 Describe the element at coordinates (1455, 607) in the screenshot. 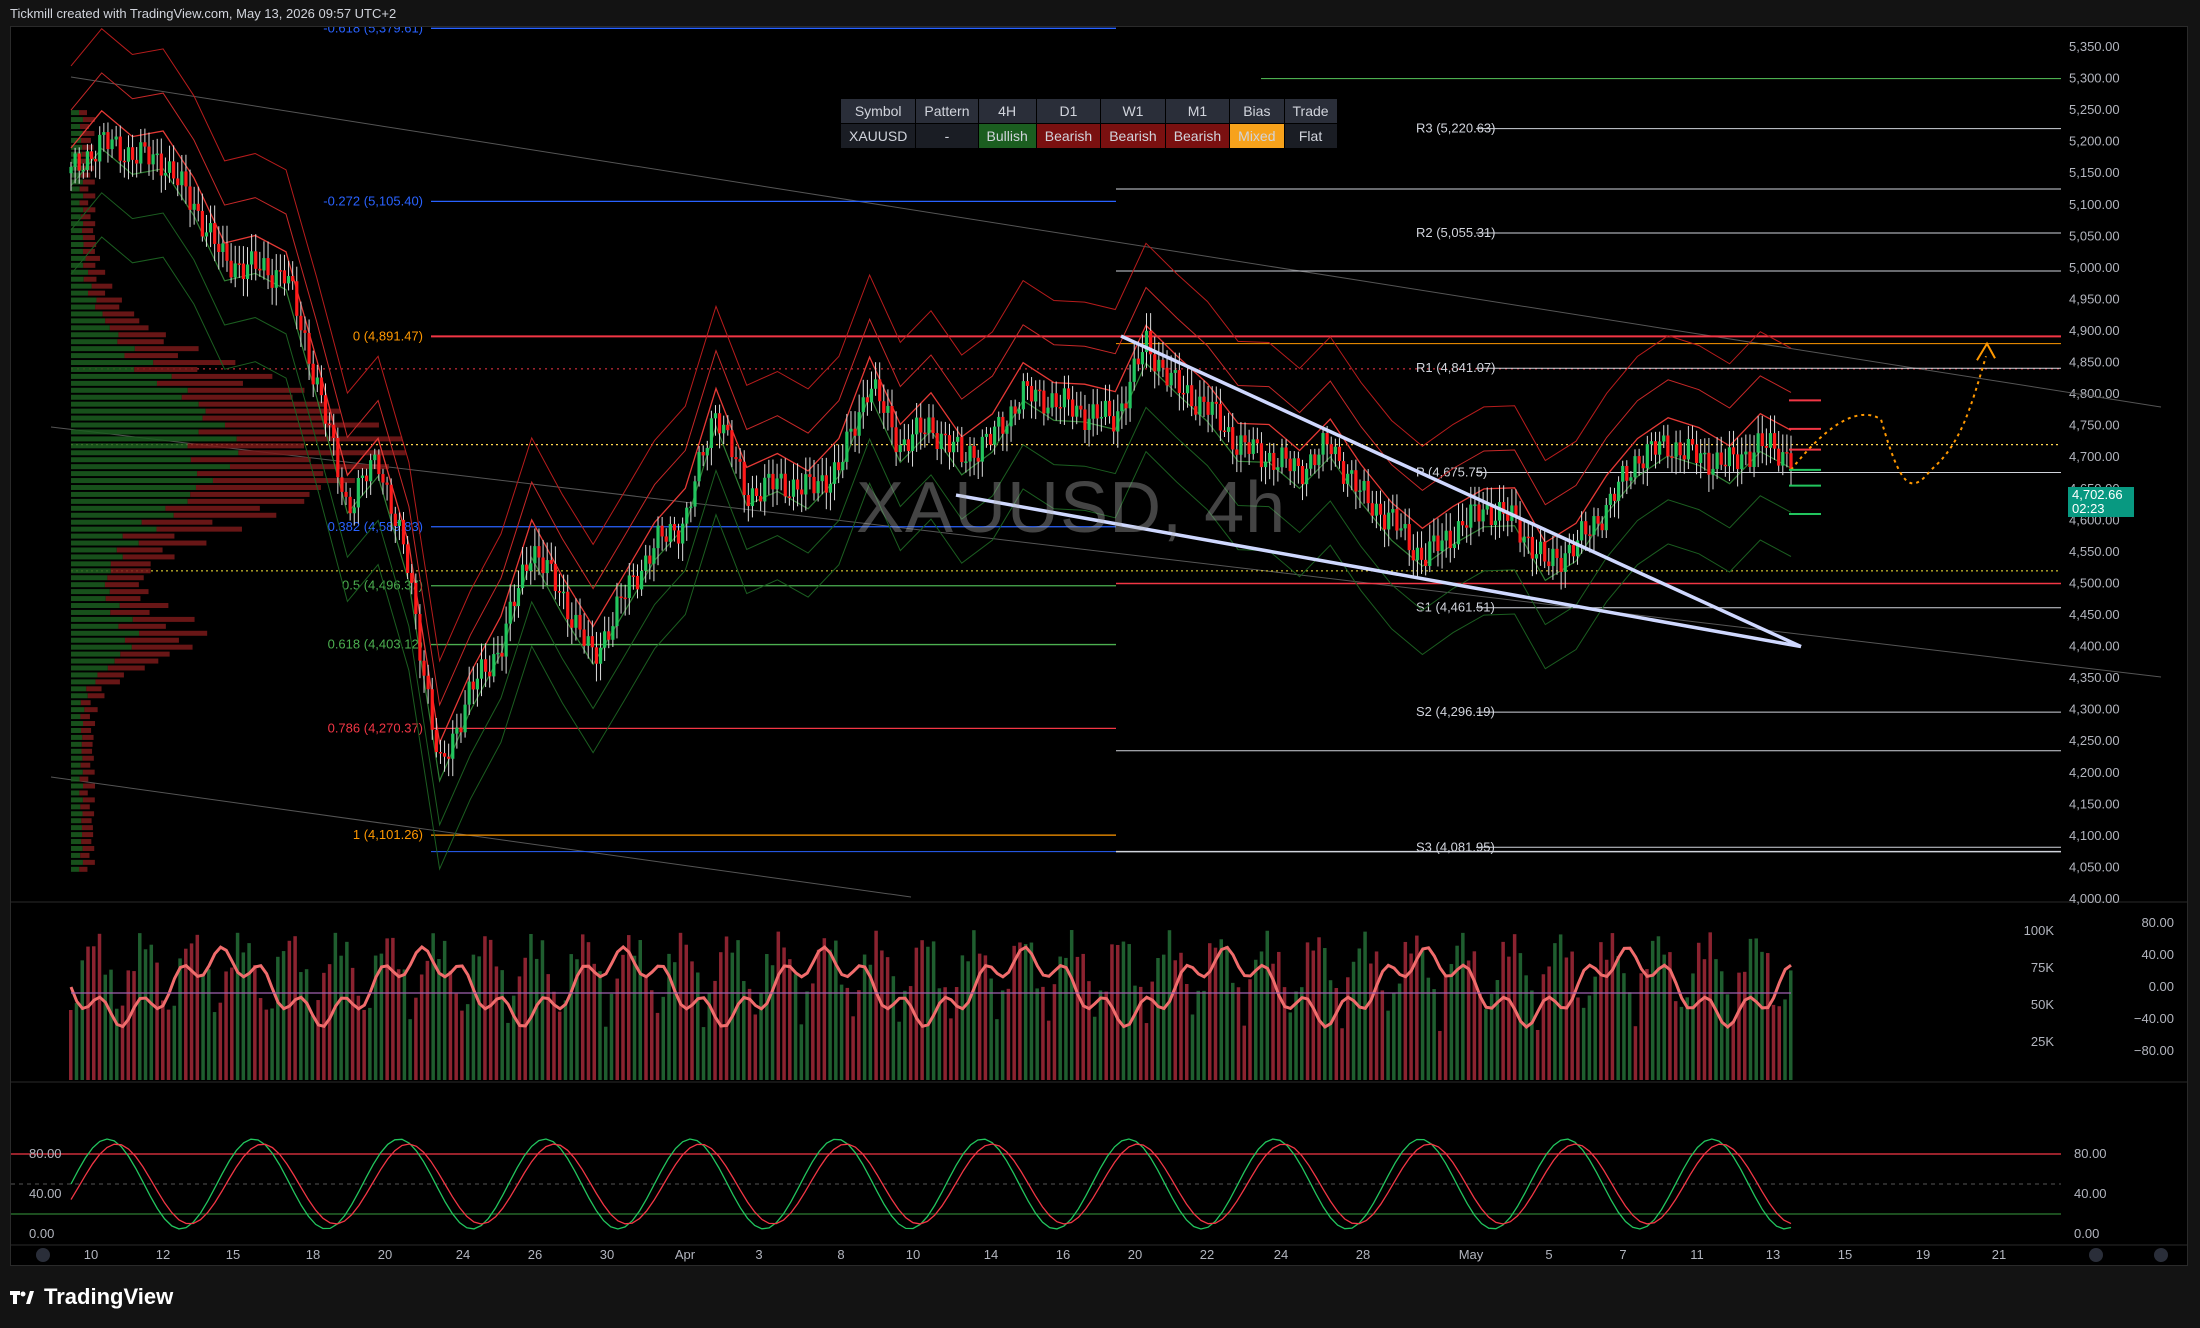

I see `pivot-label: S1 (4,461.51)` at that location.